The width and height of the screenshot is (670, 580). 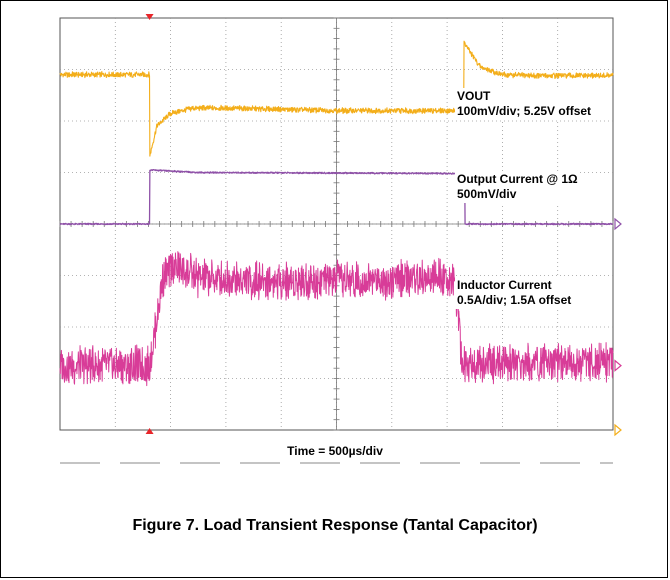 What do you see at coordinates (504, 285) in the screenshot?
I see `inductor-current-label-line1: Inductor Current` at bounding box center [504, 285].